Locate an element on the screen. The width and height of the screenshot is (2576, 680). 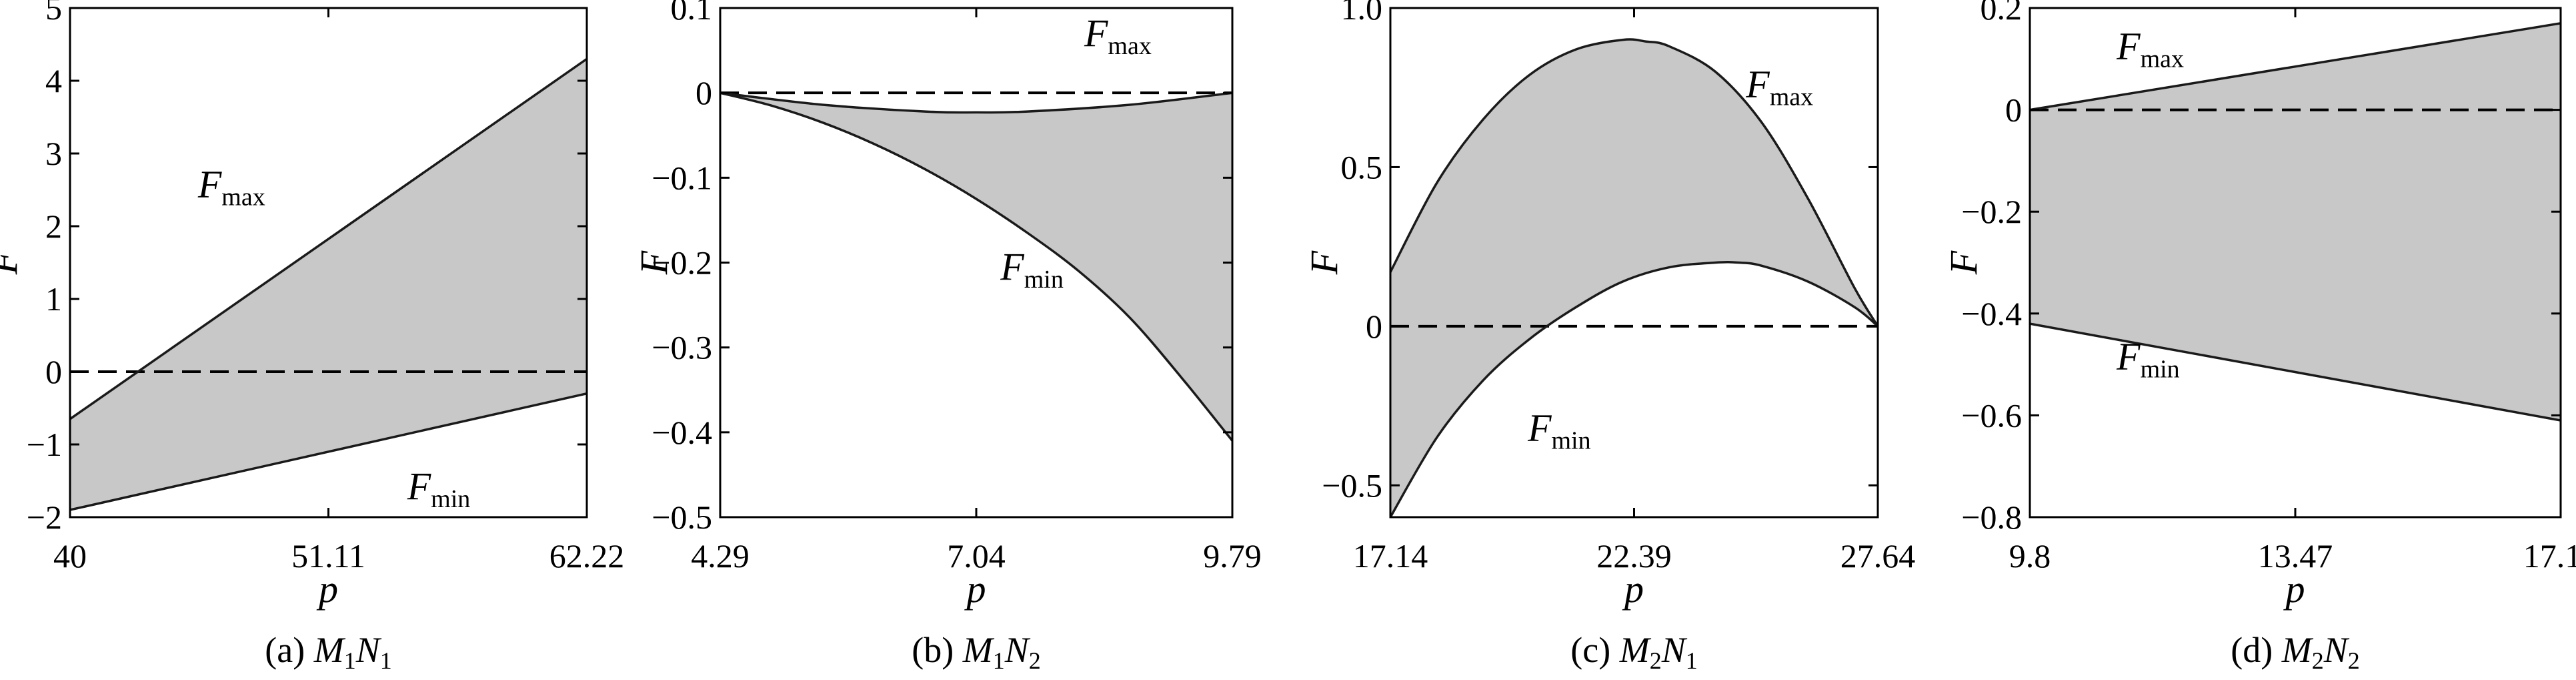
y-tick-label: 1.0 is located at coordinates (1362, 13).